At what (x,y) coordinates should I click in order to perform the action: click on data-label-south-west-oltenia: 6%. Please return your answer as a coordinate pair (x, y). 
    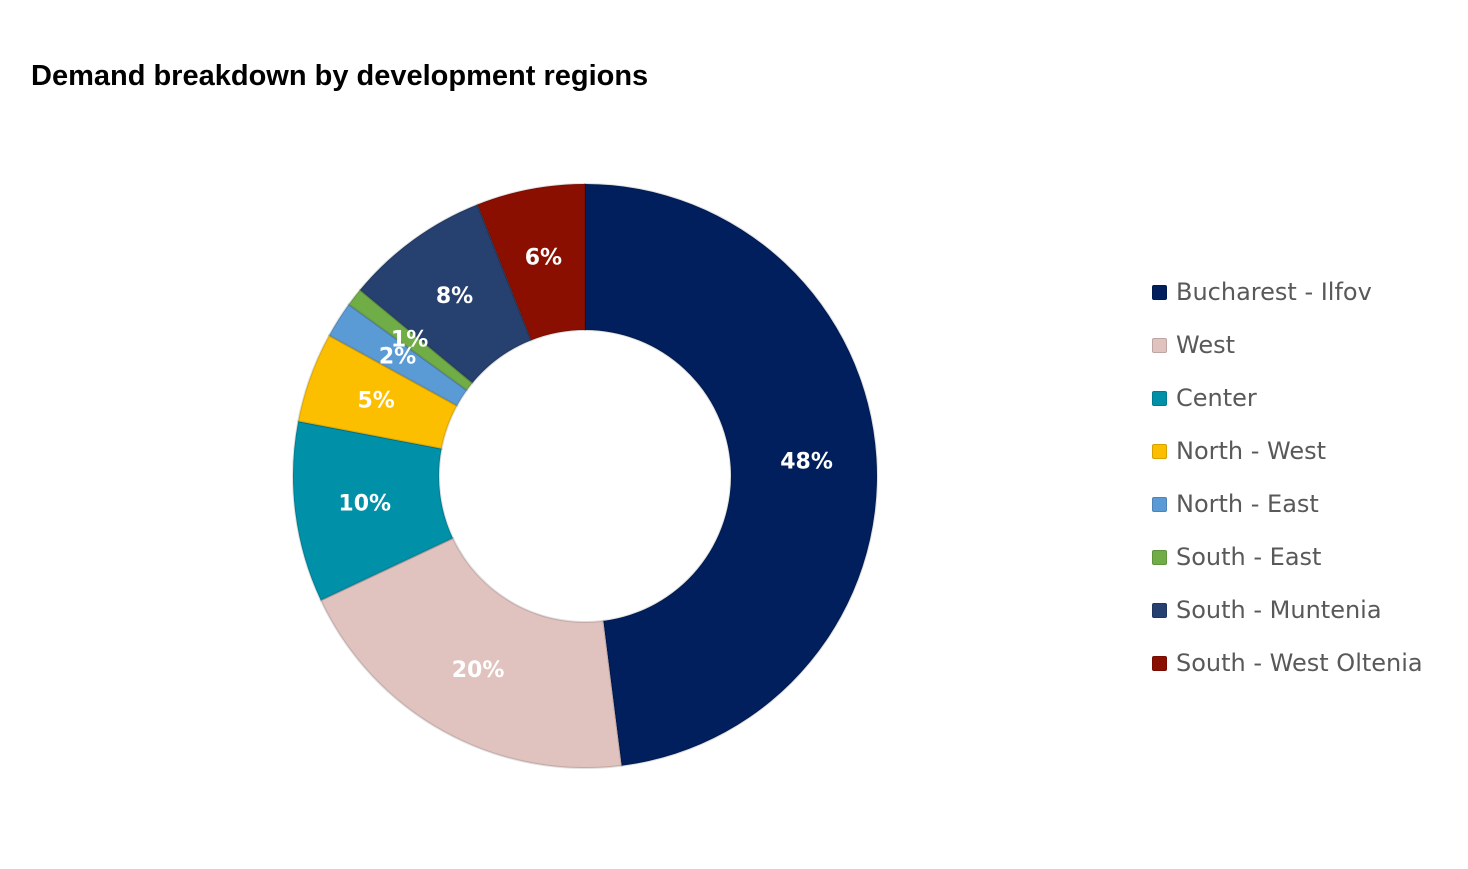
    Looking at the image, I should click on (543, 257).